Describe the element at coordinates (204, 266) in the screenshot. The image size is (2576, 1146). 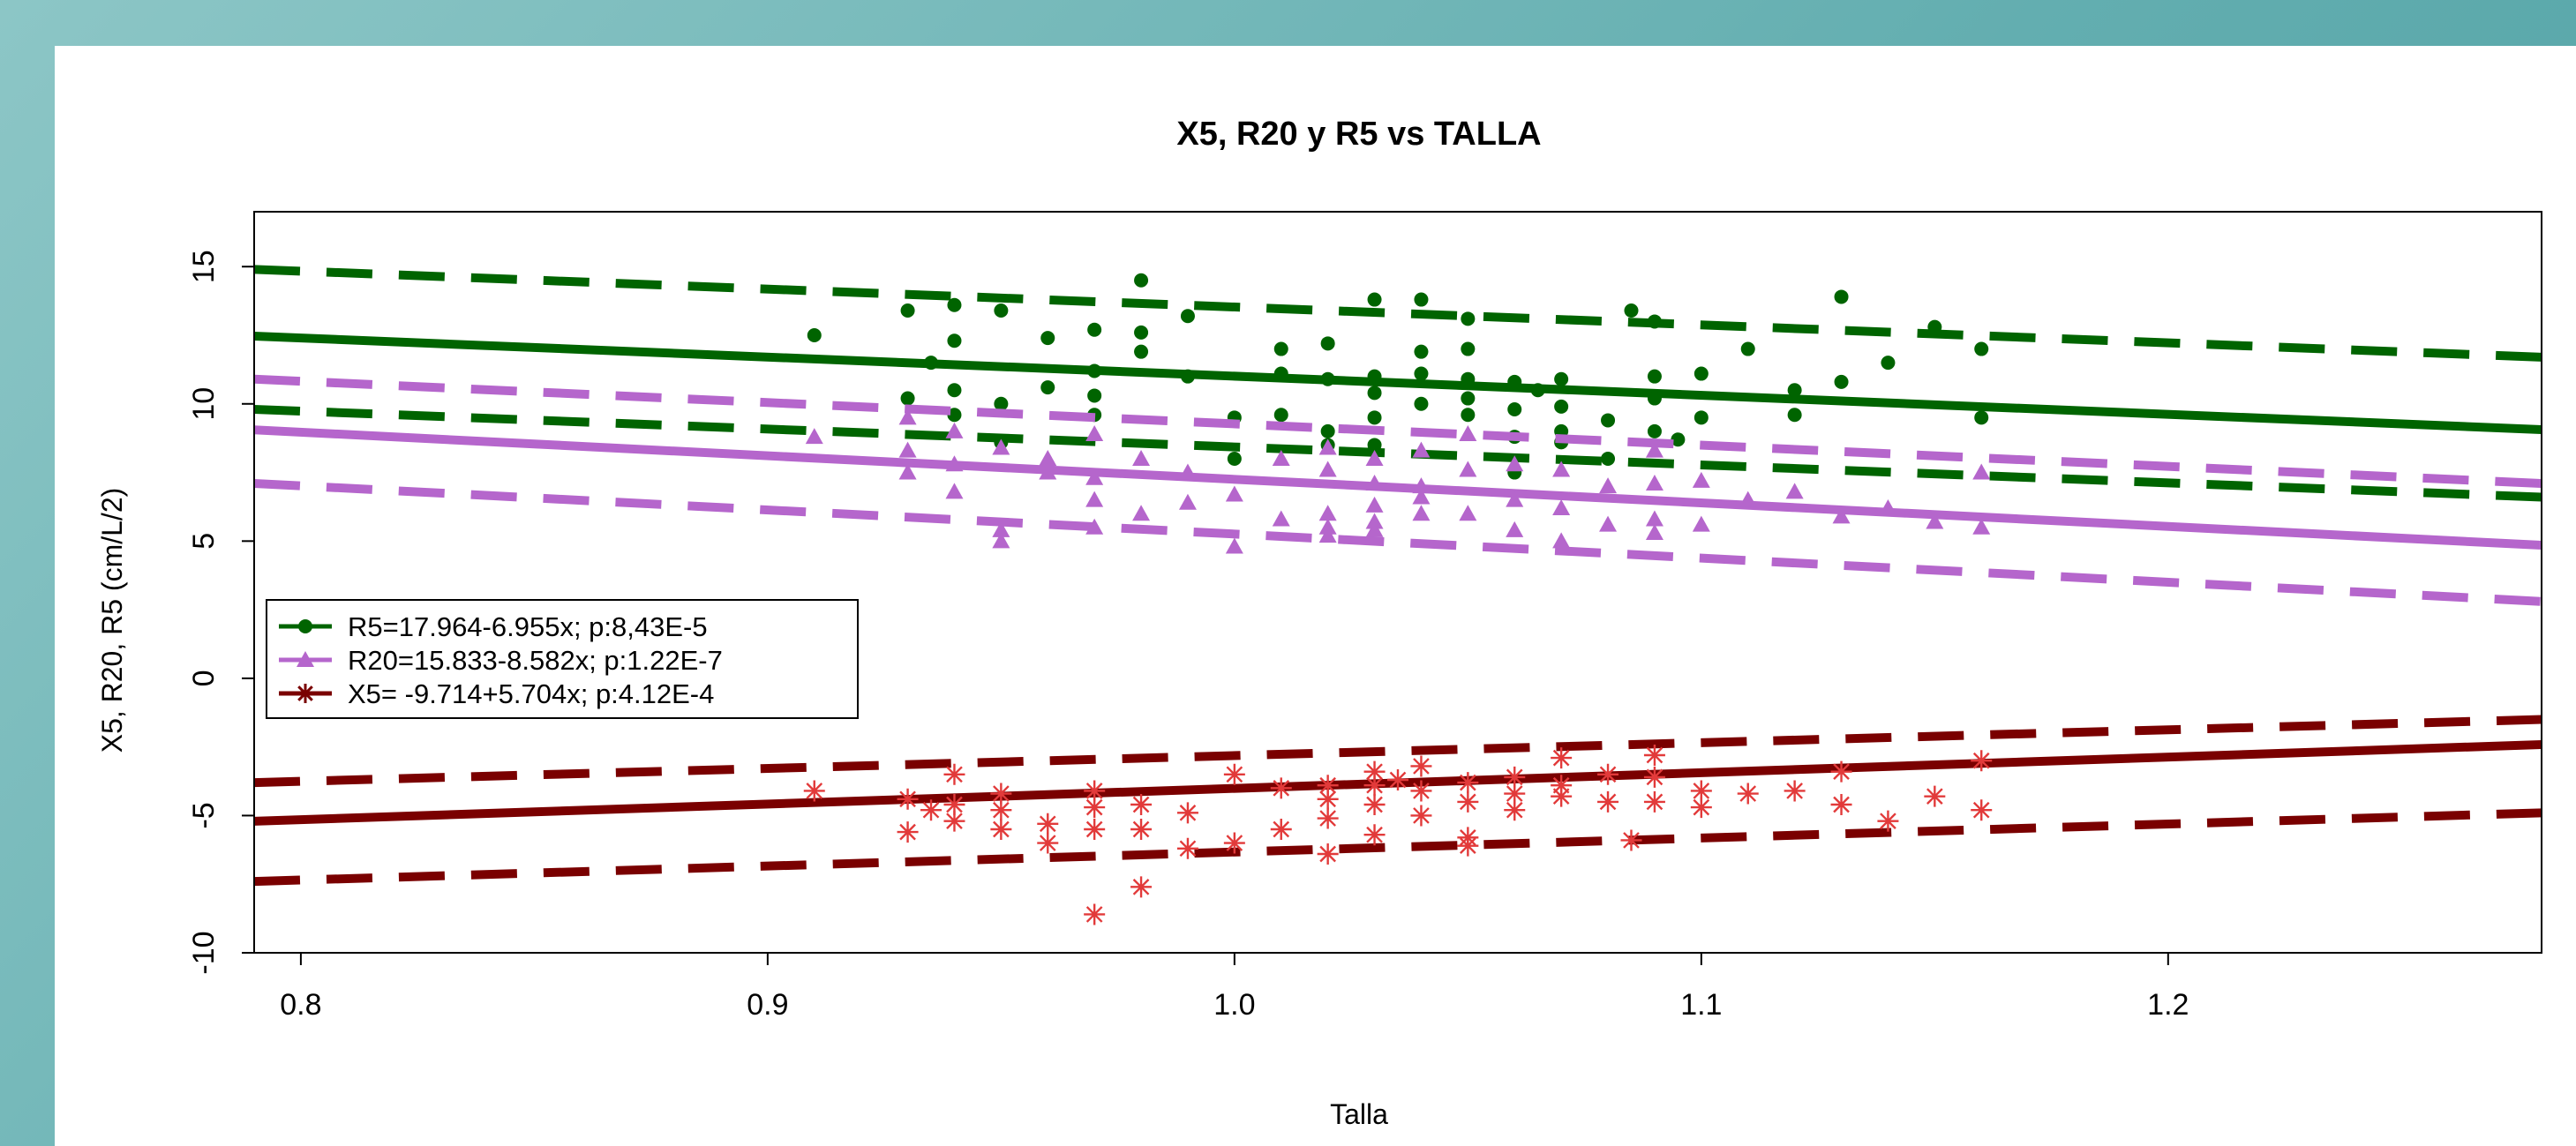
I see `y-tick-label-5: 15` at that location.